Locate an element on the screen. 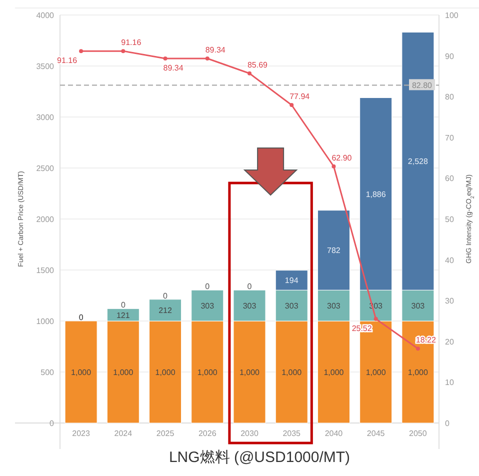  y-tick-label: 3500 is located at coordinates (45, 66).